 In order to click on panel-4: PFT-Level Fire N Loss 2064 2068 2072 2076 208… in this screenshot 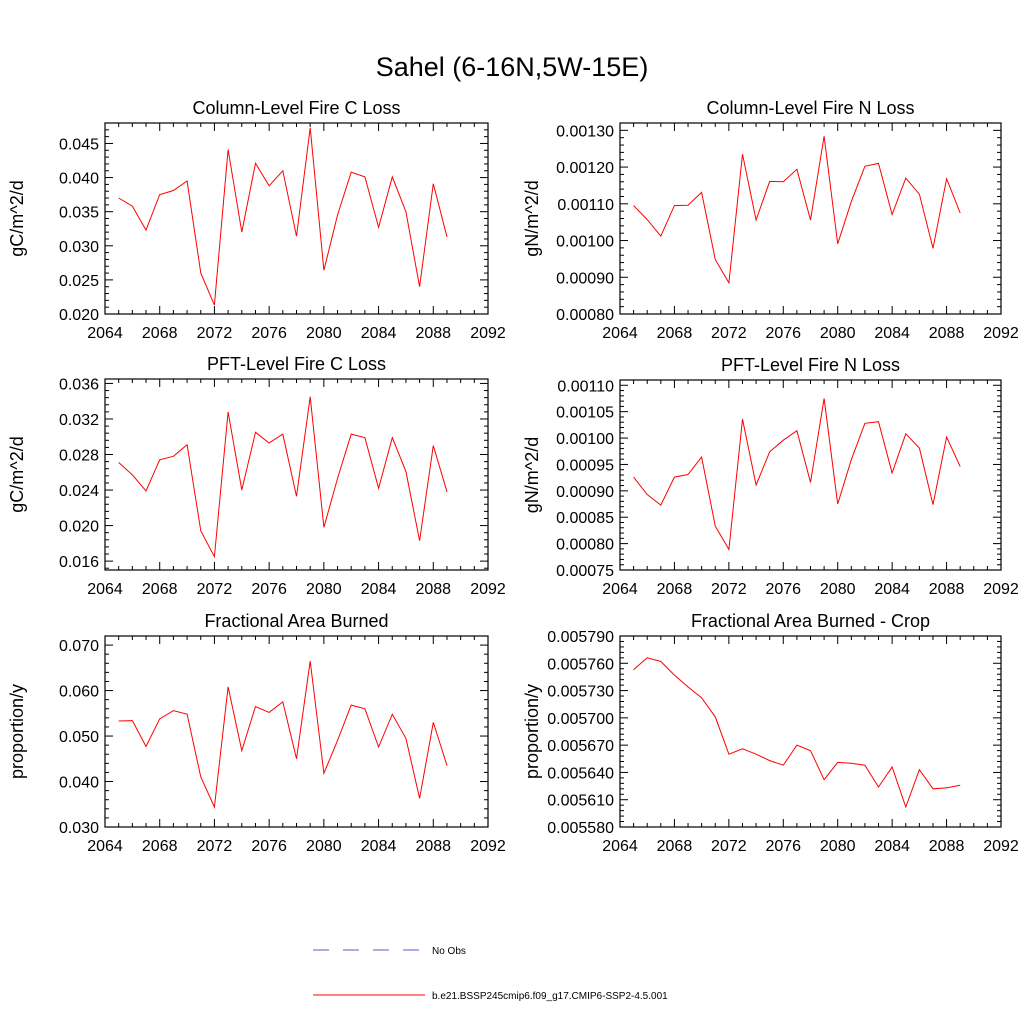, I will do `click(770, 476)`.